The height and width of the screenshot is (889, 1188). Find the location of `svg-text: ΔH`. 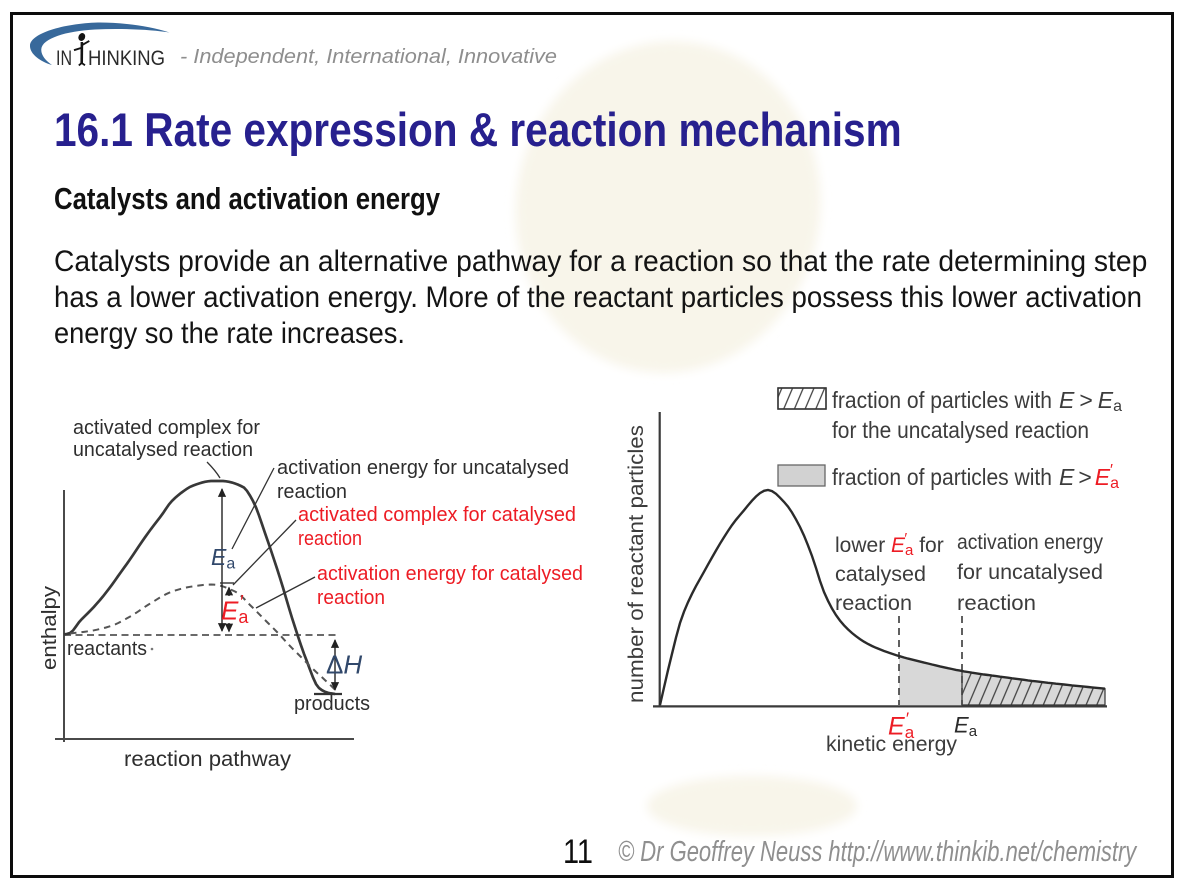

svg-text: ΔH is located at coordinates (344, 665).